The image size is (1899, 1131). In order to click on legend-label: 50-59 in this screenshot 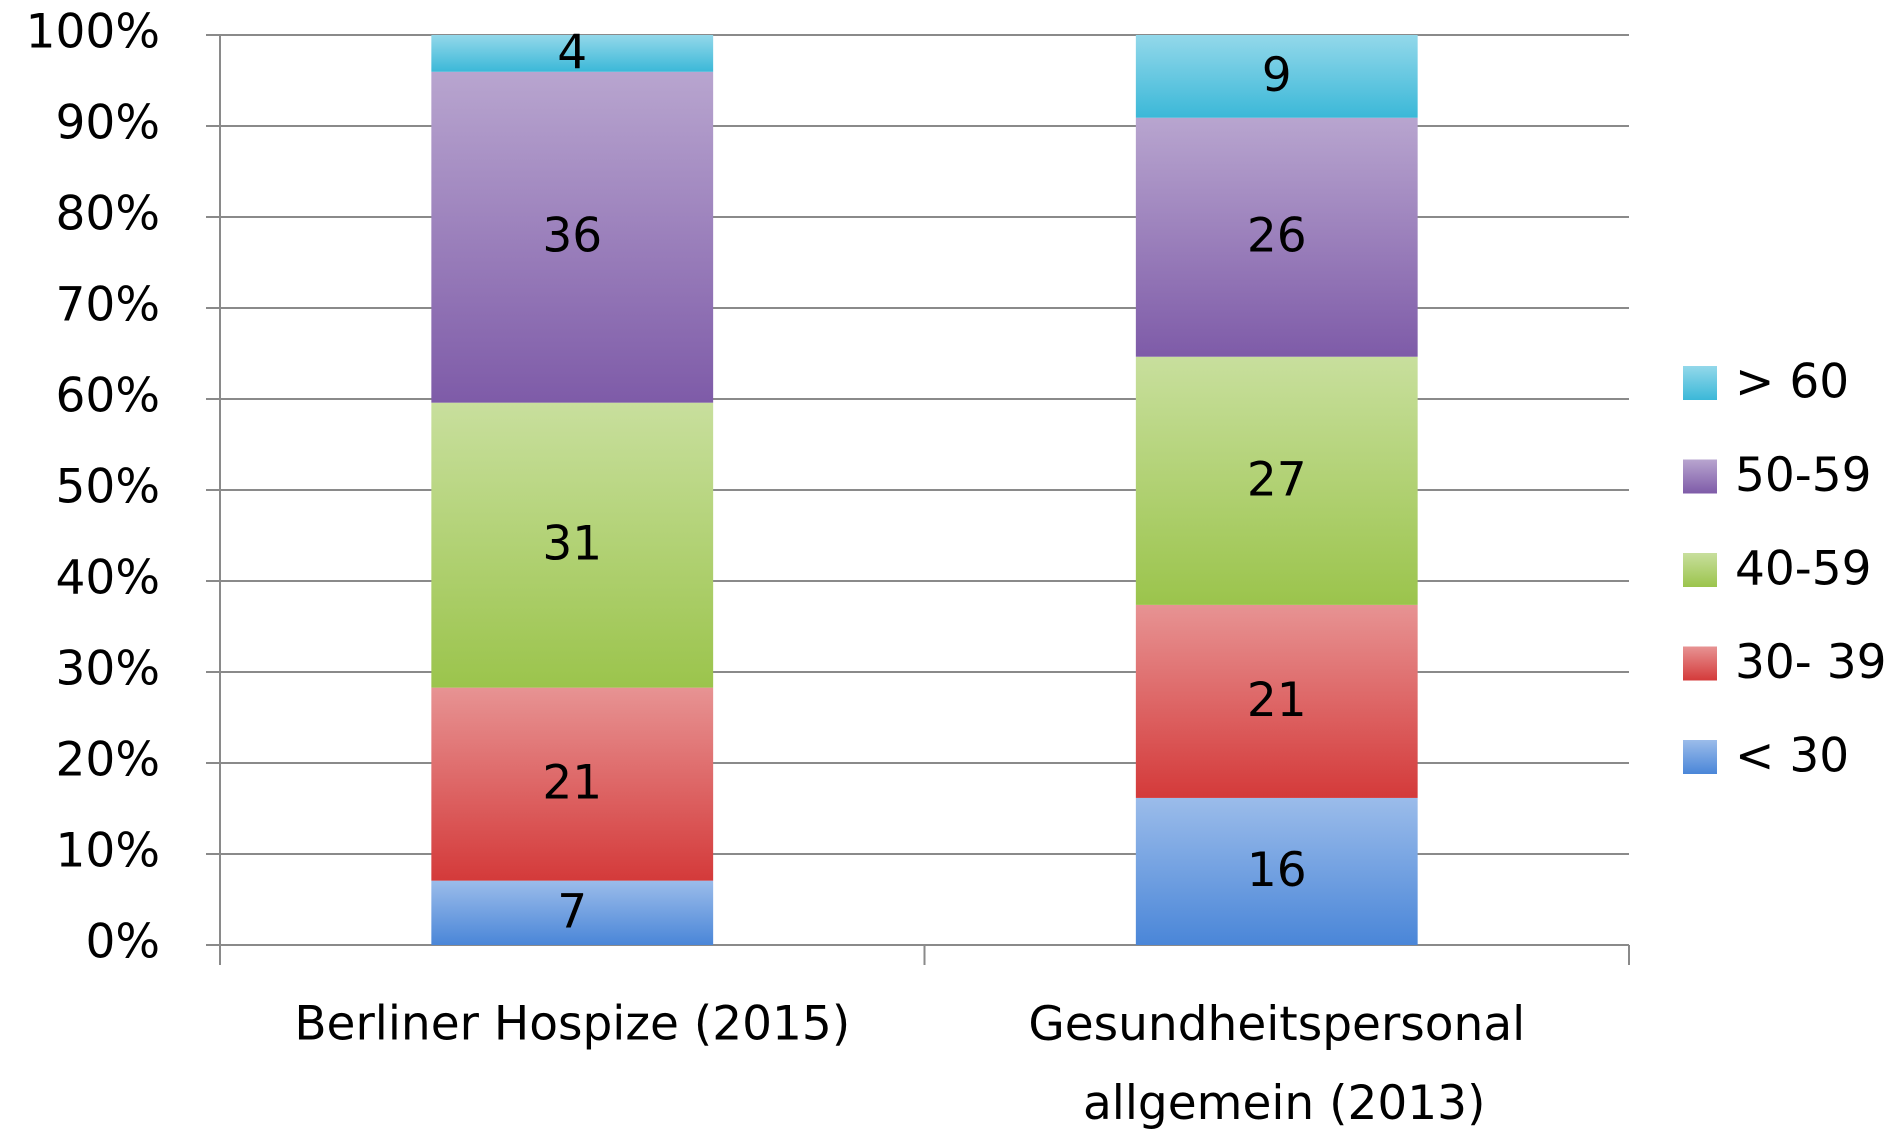, I will do `click(1803, 475)`.